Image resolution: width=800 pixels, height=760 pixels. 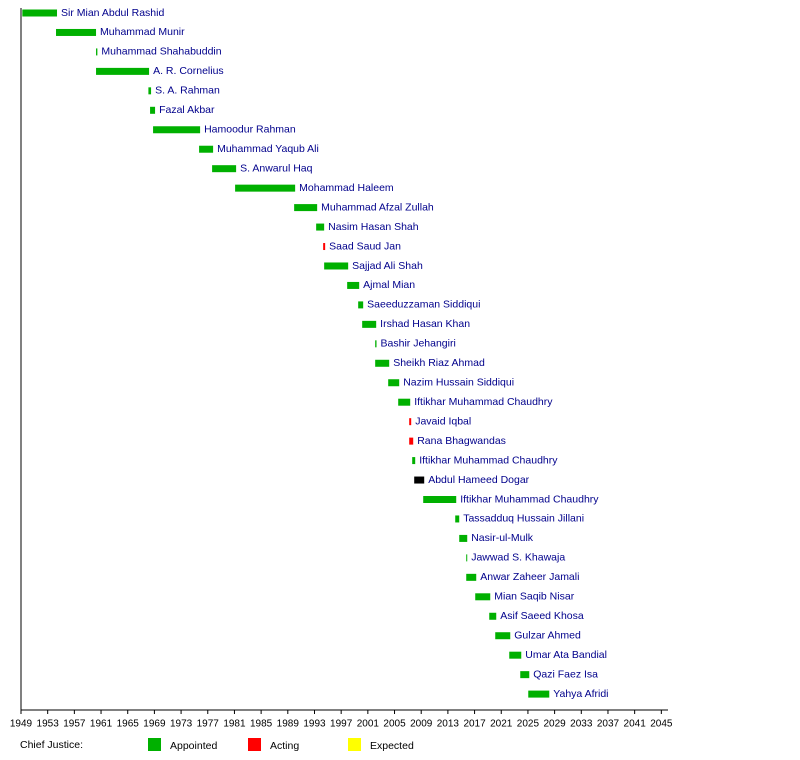 I want to click on bar-label: Irshad Hasan Khan, so click(x=425, y=324).